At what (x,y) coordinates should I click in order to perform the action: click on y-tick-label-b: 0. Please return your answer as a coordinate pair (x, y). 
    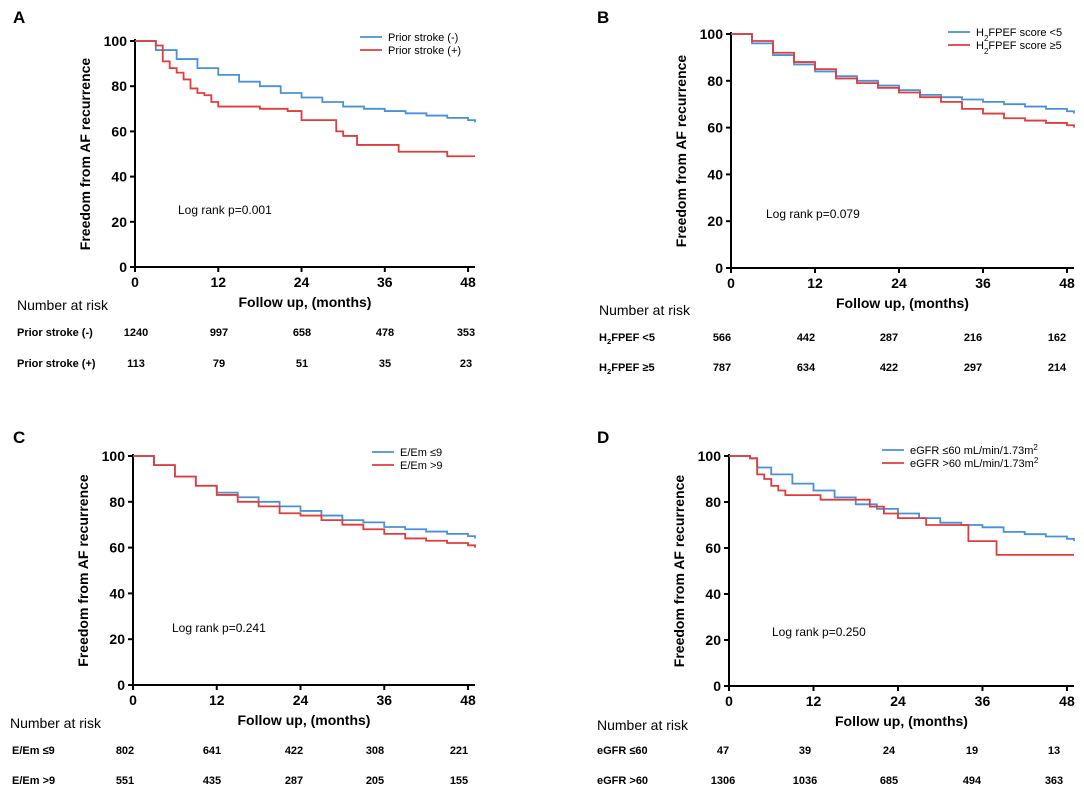
    Looking at the image, I should click on (719, 268).